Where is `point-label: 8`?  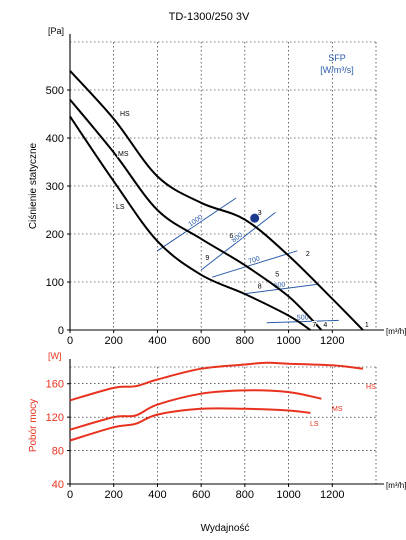
point-label: 8 is located at coordinates (260, 287).